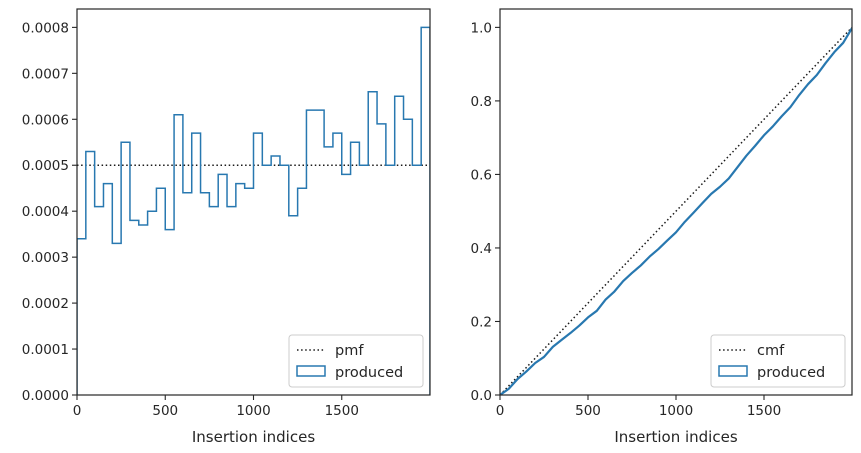 The image size is (861, 453). I want to click on y-tick-label: 0.0007, so click(45, 74).